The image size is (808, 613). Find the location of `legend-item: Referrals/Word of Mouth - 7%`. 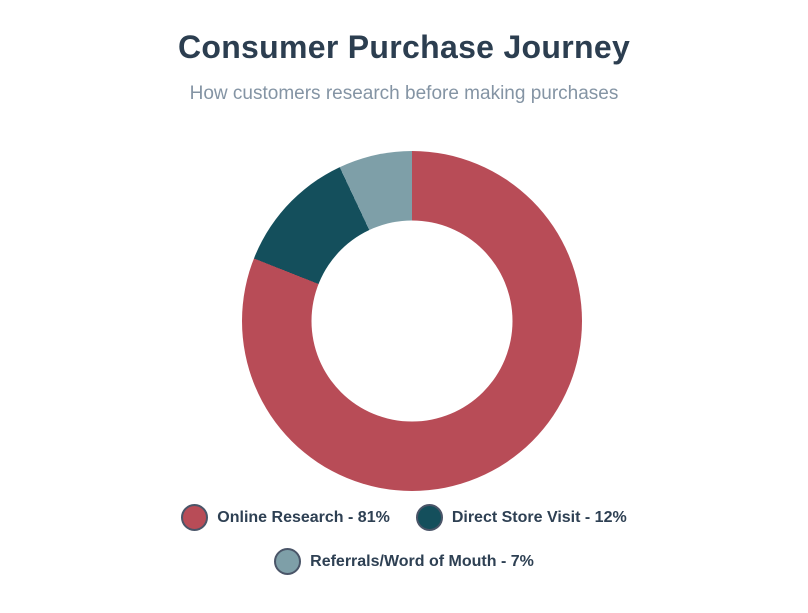

legend-item: Referrals/Word of Mouth - 7% is located at coordinates (404, 561).